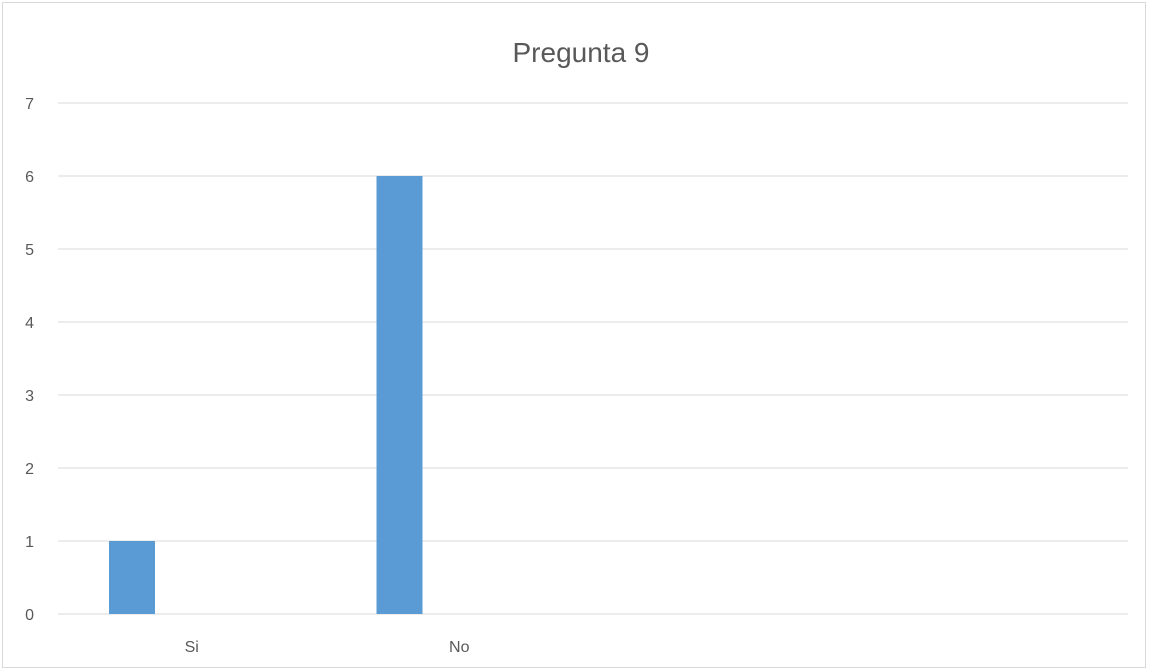 Image resolution: width=1150 pixels, height=672 pixels. I want to click on y-tick-label: 2, so click(29, 469).